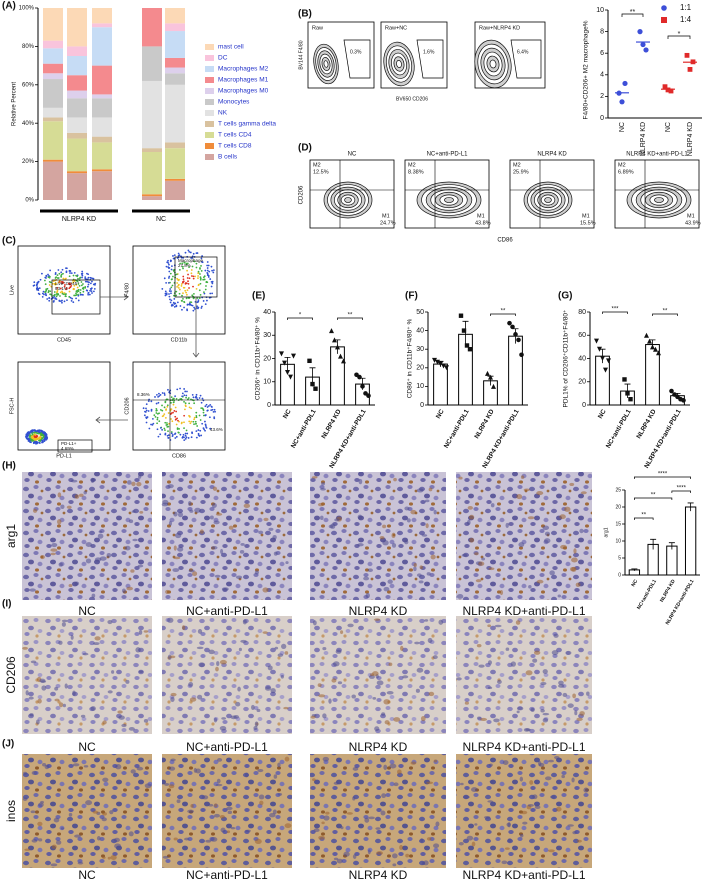  What do you see at coordinates (420, 349) in the screenshot?
I see `y-tick-label: 30` at bounding box center [420, 349].